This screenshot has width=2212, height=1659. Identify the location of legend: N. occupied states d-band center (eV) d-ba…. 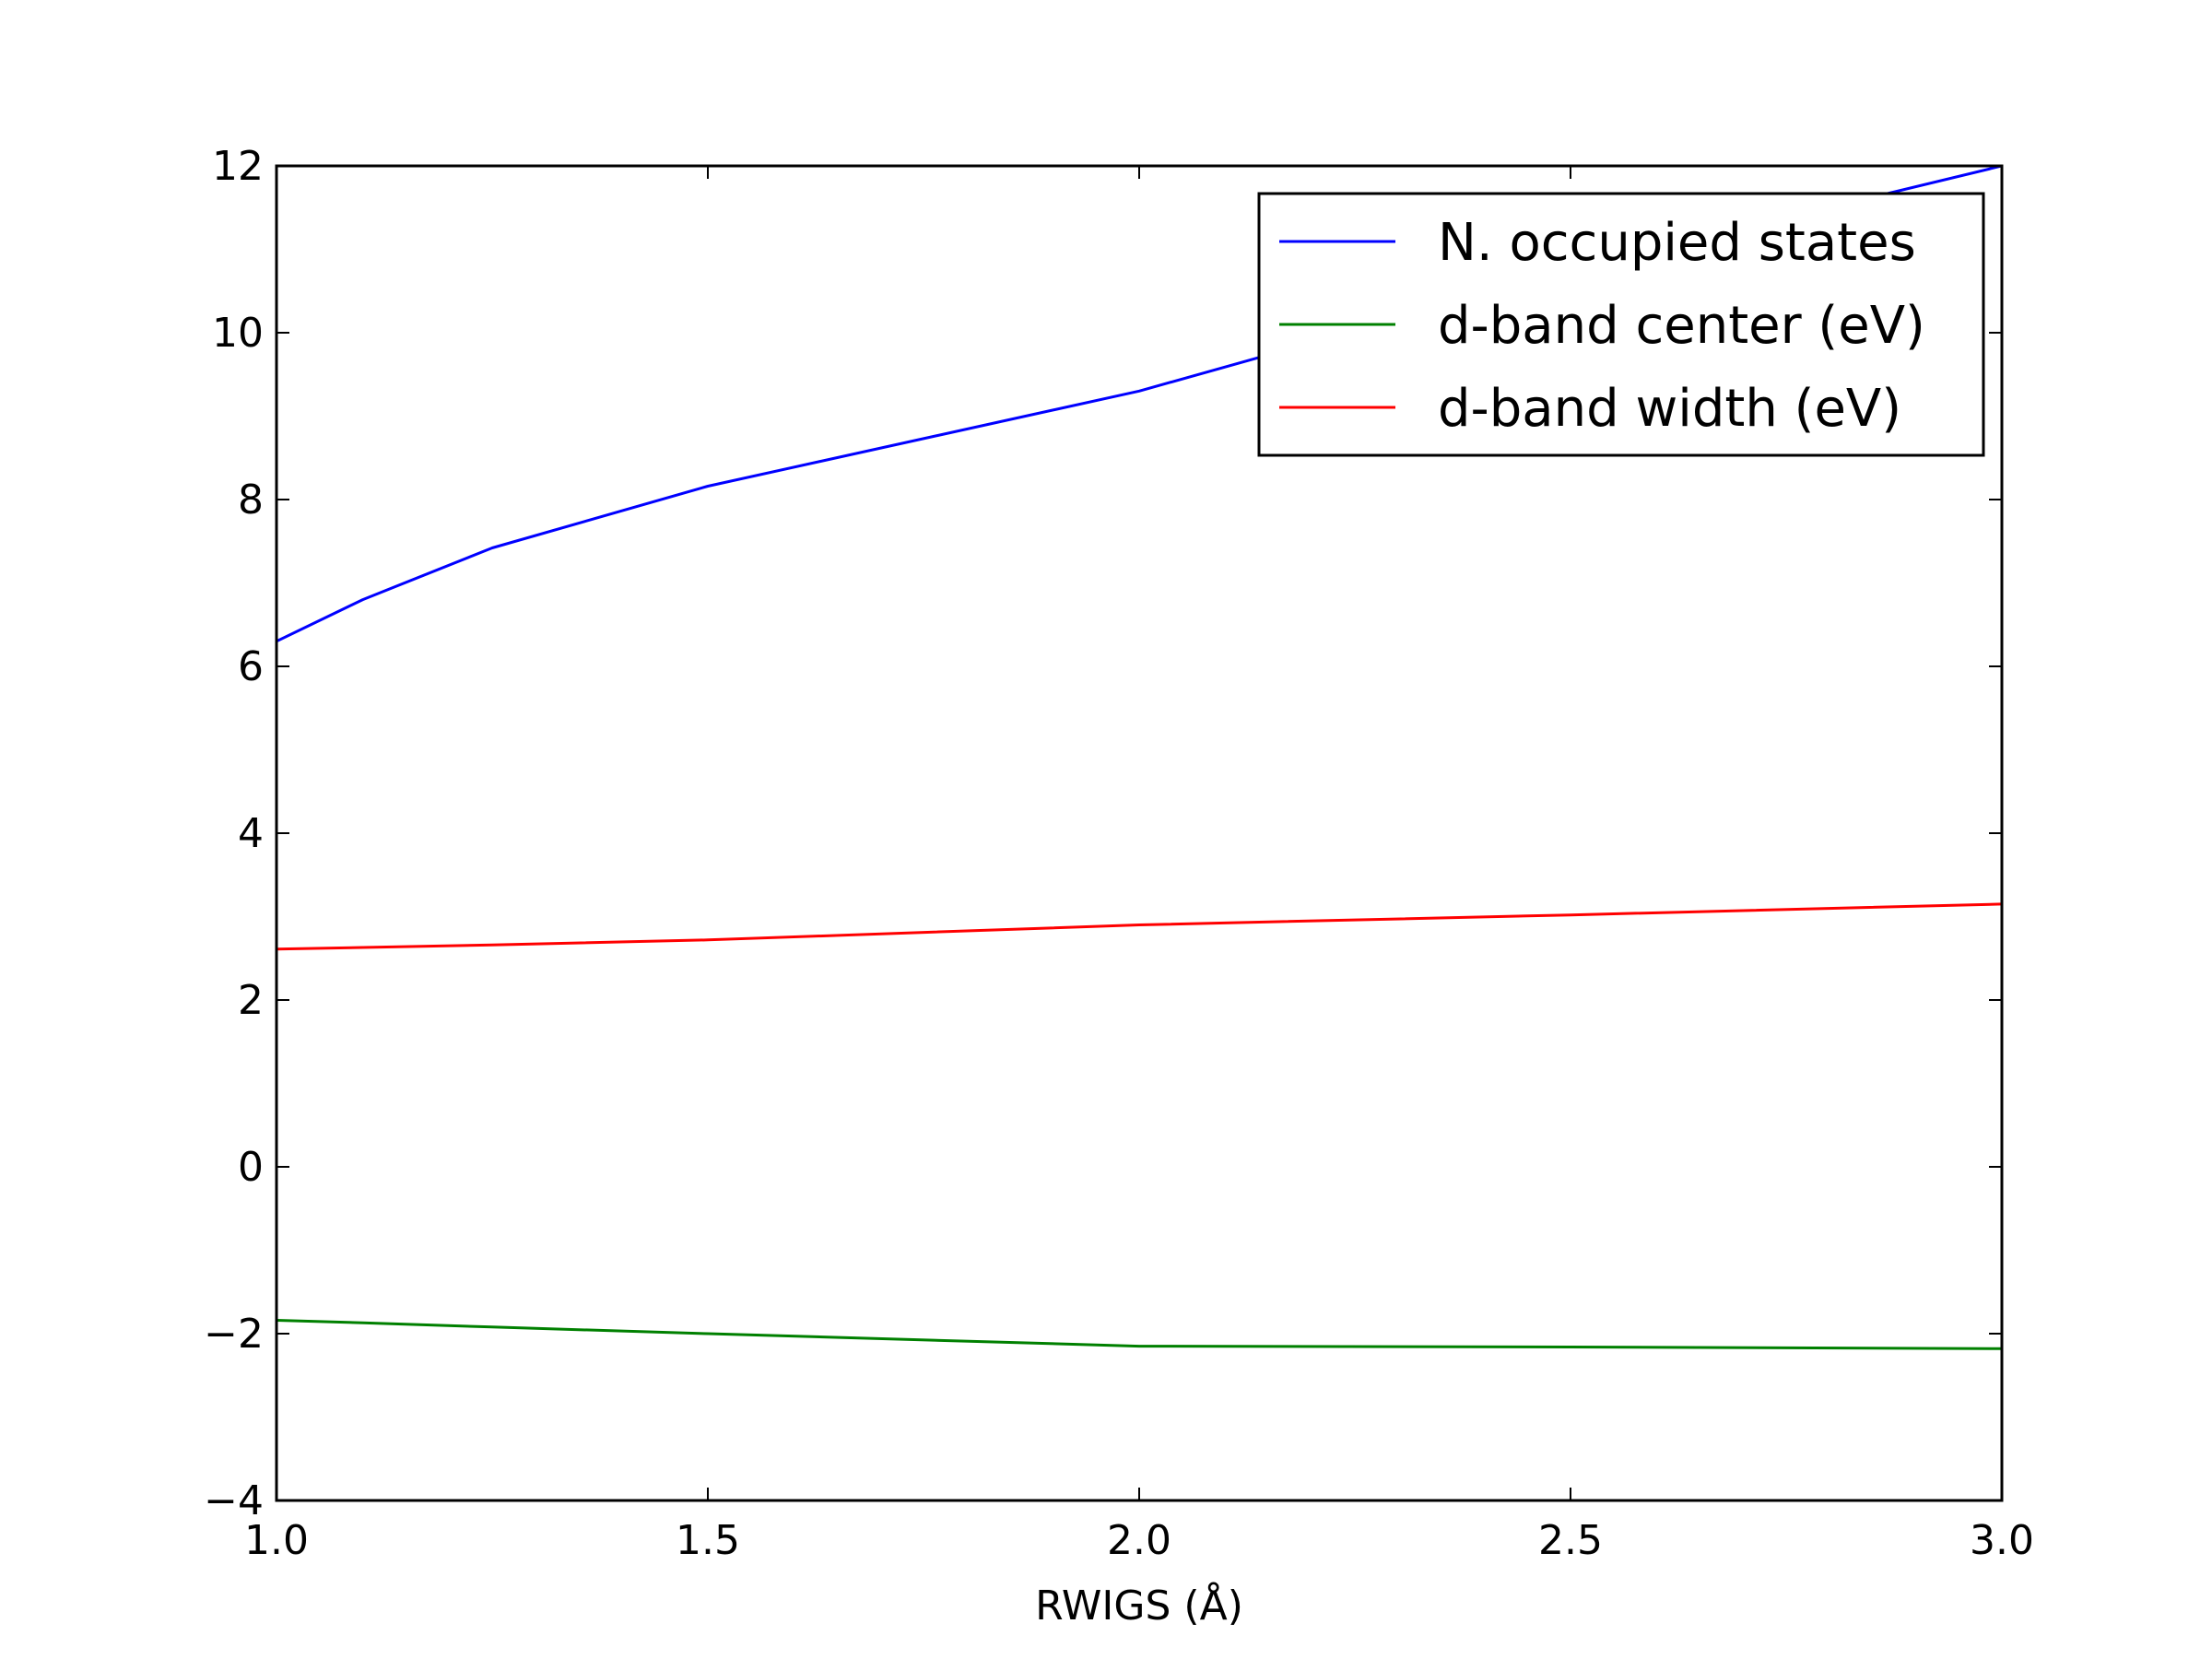
(1621, 324).